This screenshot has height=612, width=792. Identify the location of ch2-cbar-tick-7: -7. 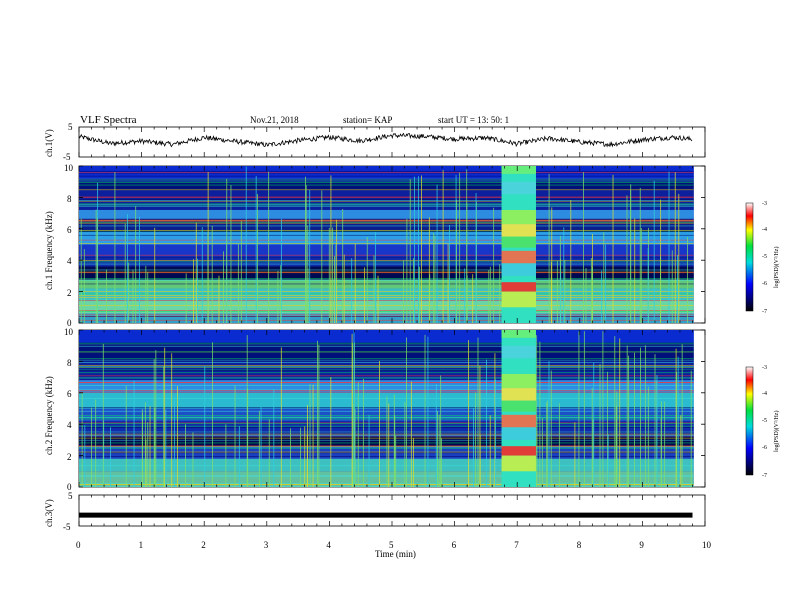
(764, 476).